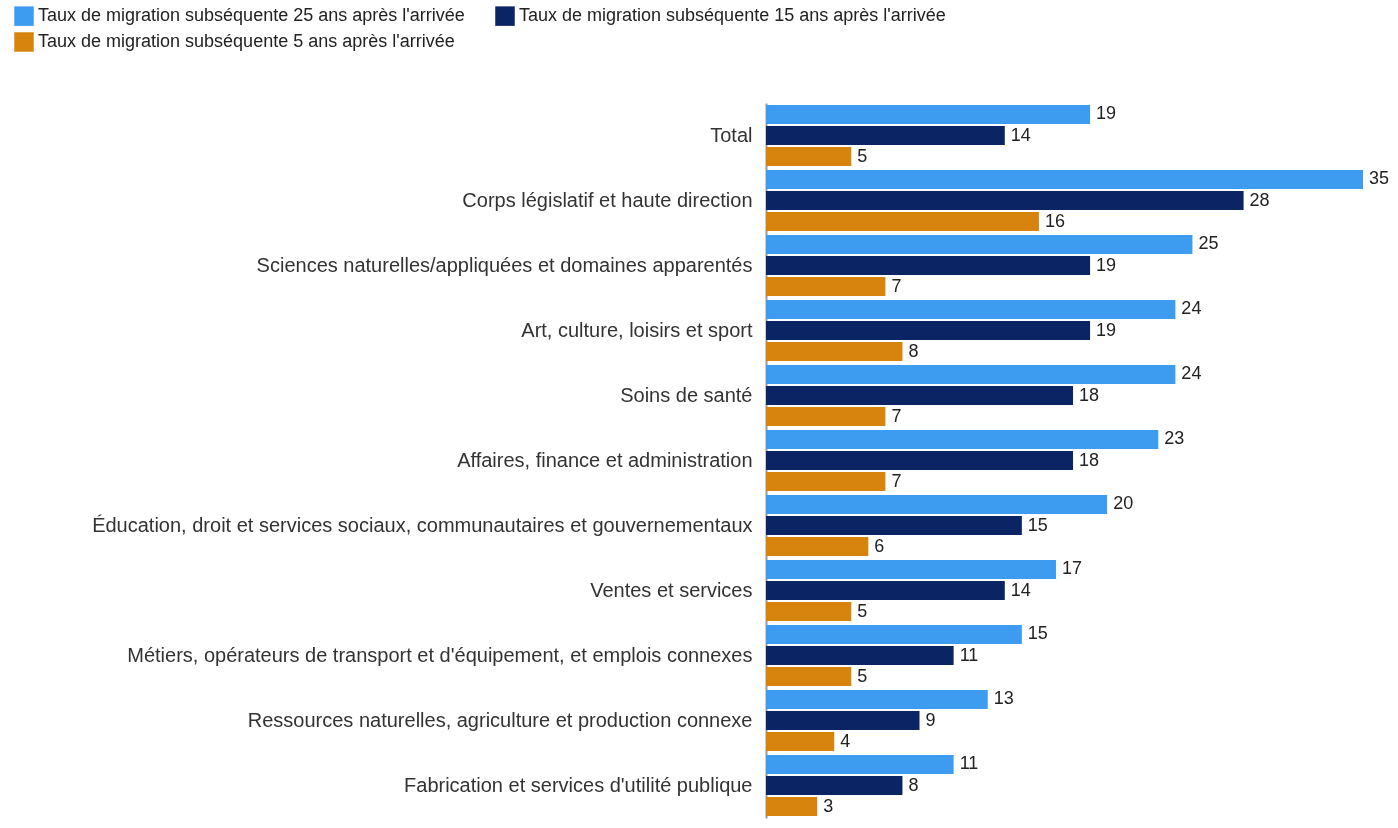 The height and width of the screenshot is (828, 1398). Describe the element at coordinates (440, 654) in the screenshot. I see `y-tick-label: Métiers, opérateurs de transport et d'équipement, et emplois connexes` at that location.